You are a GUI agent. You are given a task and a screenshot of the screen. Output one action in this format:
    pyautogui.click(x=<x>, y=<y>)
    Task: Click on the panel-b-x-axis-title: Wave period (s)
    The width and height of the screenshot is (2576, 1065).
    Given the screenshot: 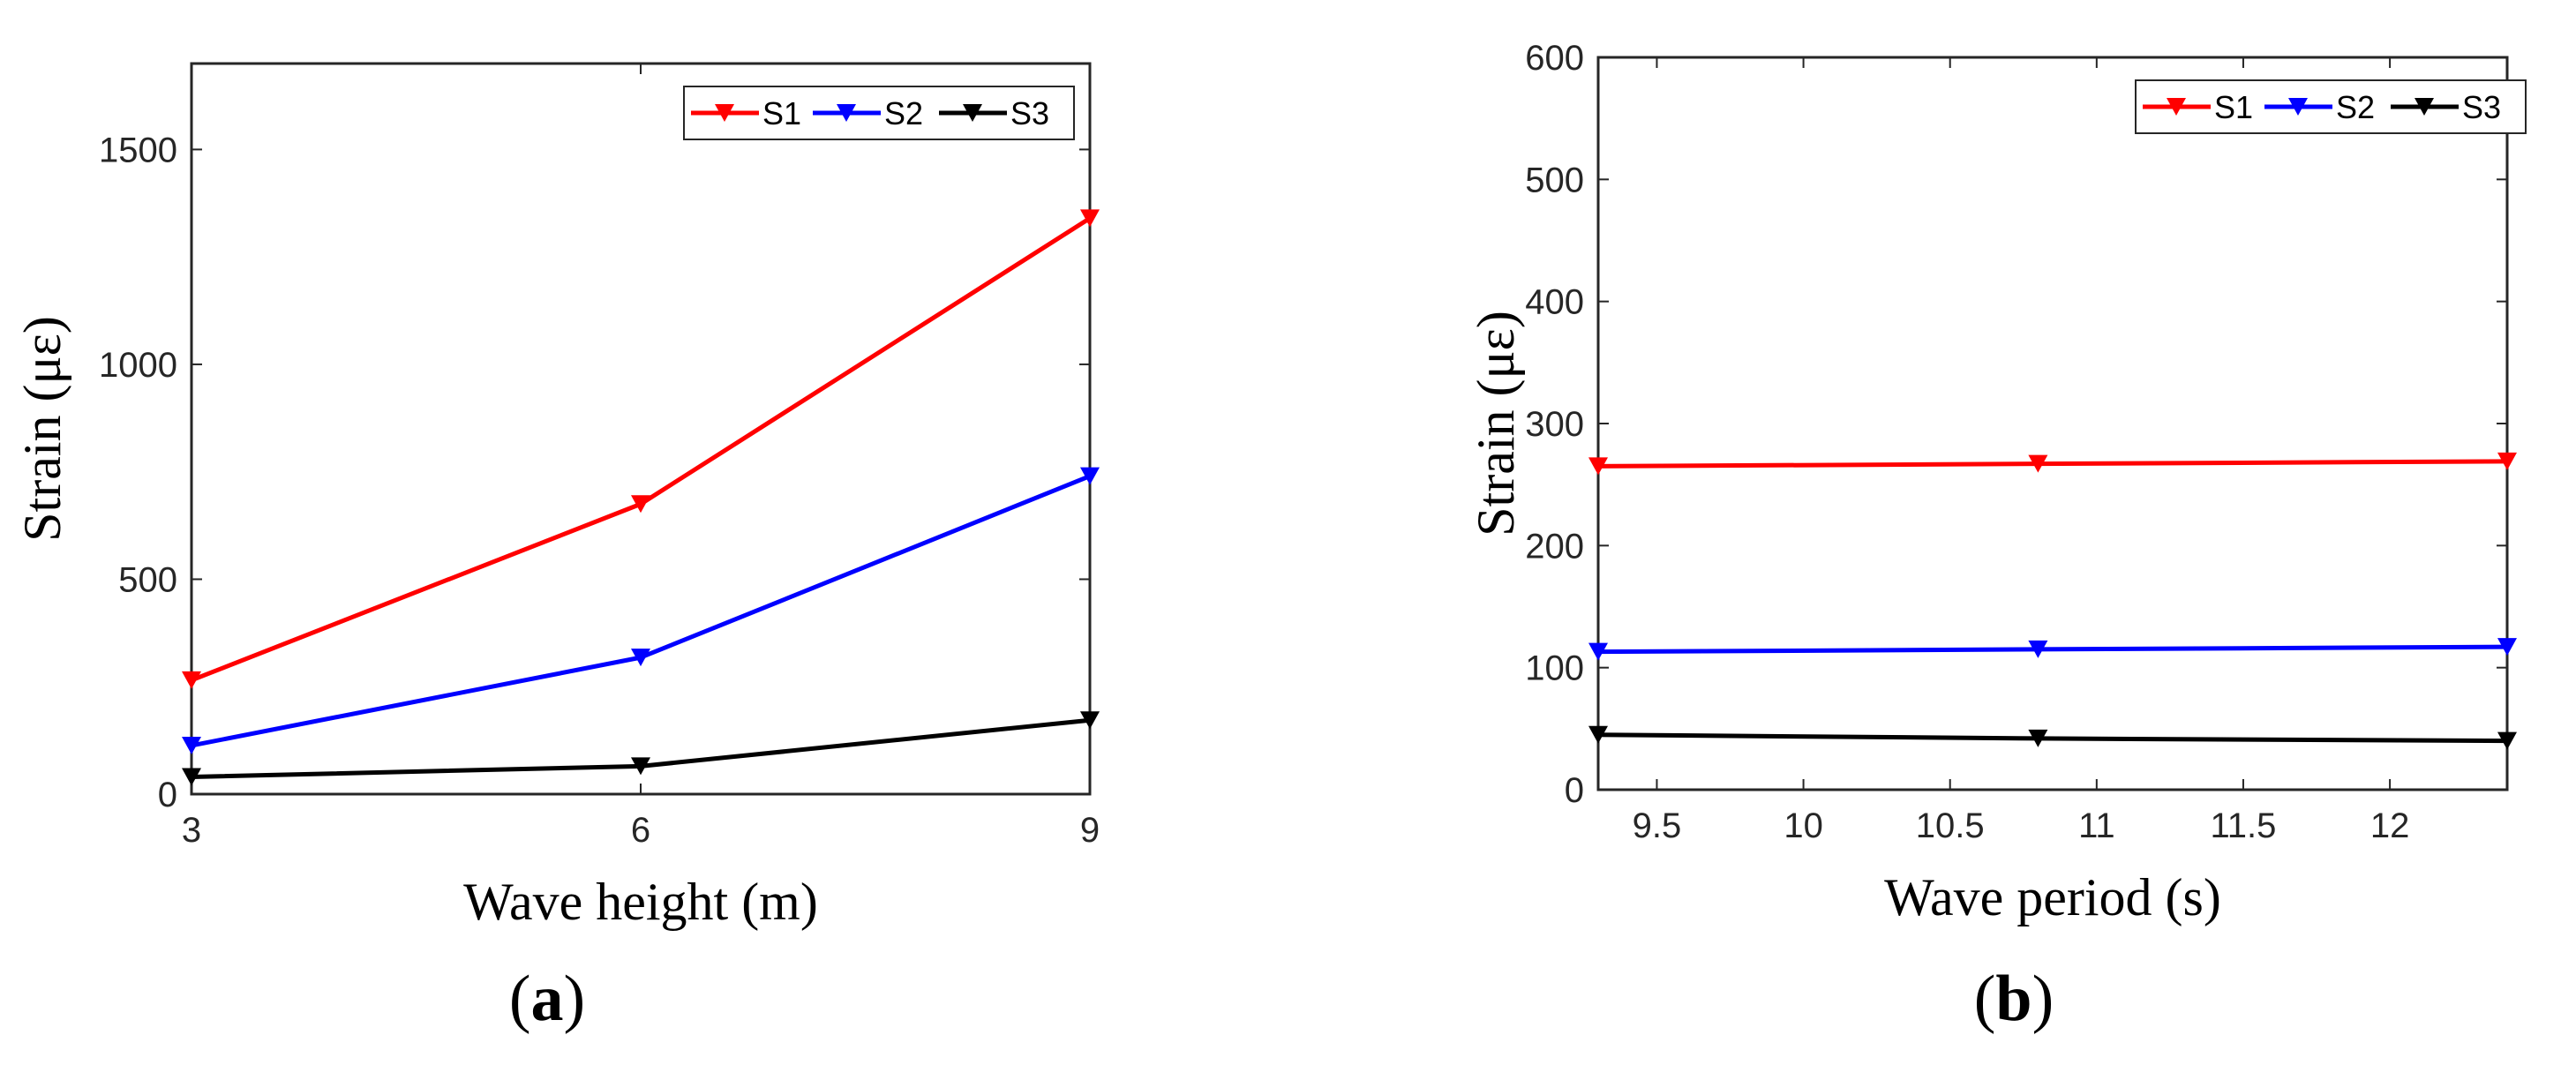 What is the action you would take?
    pyautogui.click(x=2052, y=897)
    